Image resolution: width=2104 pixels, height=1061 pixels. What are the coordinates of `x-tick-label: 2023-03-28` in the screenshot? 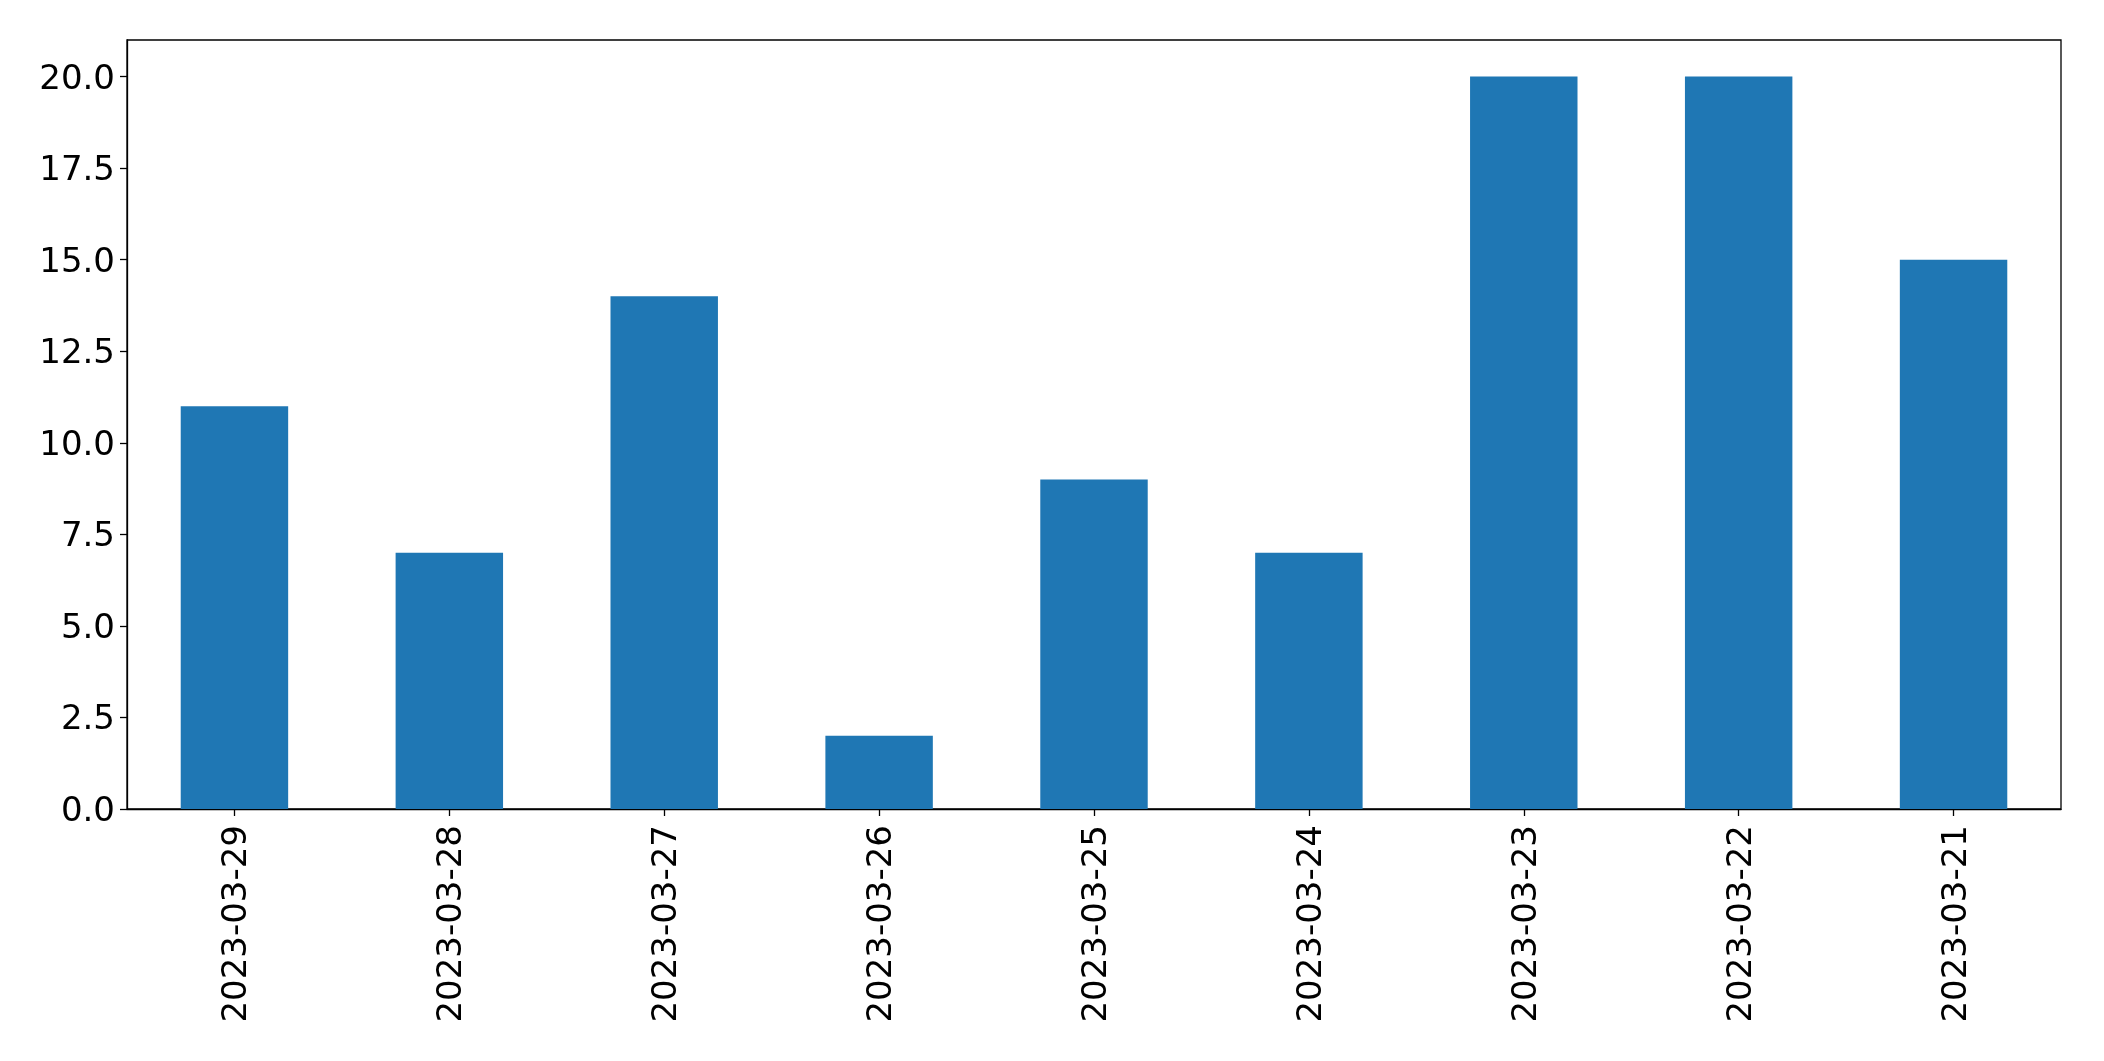 It's located at (449, 924).